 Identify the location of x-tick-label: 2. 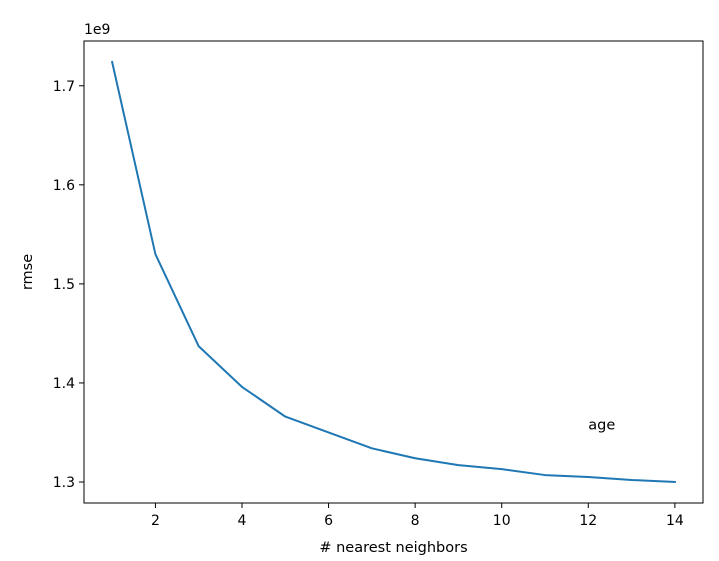
(155, 521).